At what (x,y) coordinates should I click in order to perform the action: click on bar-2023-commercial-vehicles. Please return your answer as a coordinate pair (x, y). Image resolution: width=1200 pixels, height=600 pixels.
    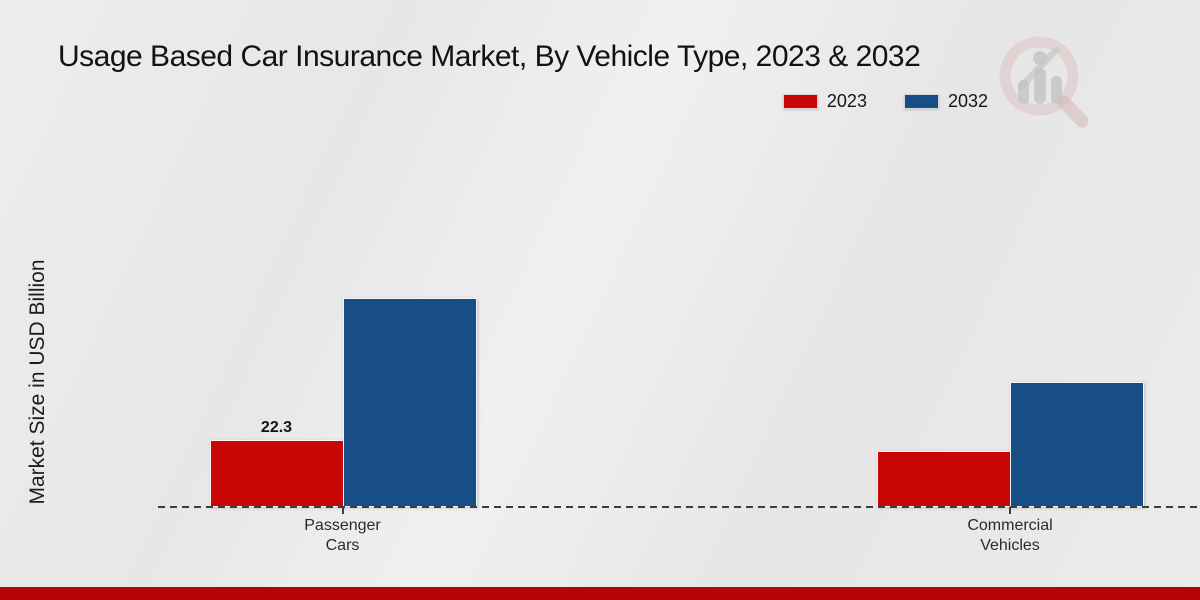
    Looking at the image, I should click on (944, 479).